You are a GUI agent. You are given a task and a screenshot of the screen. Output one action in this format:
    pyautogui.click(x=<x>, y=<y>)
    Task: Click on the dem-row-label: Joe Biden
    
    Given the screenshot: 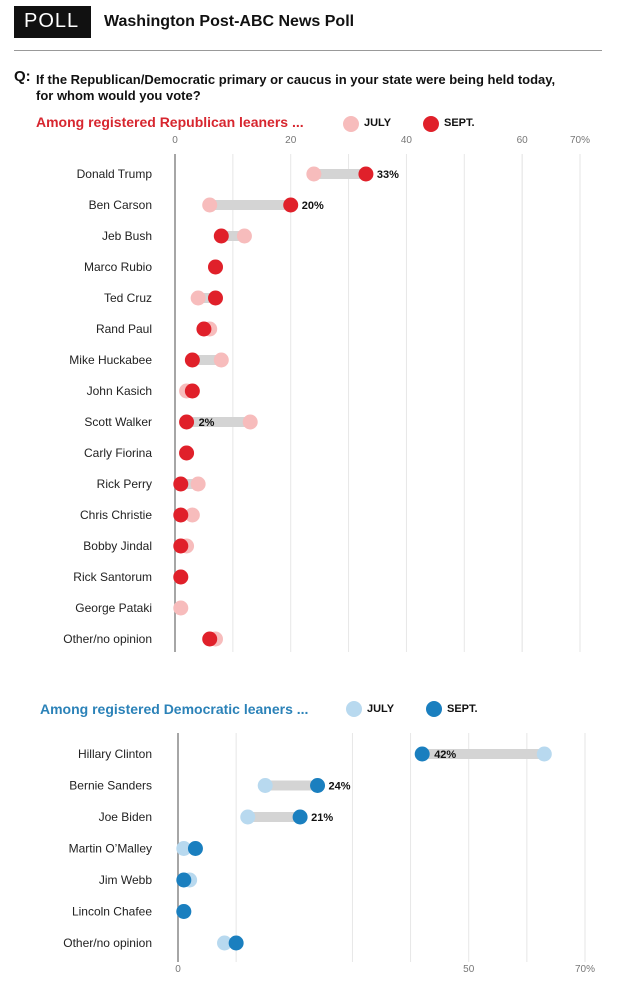 What is the action you would take?
    pyautogui.click(x=125, y=817)
    